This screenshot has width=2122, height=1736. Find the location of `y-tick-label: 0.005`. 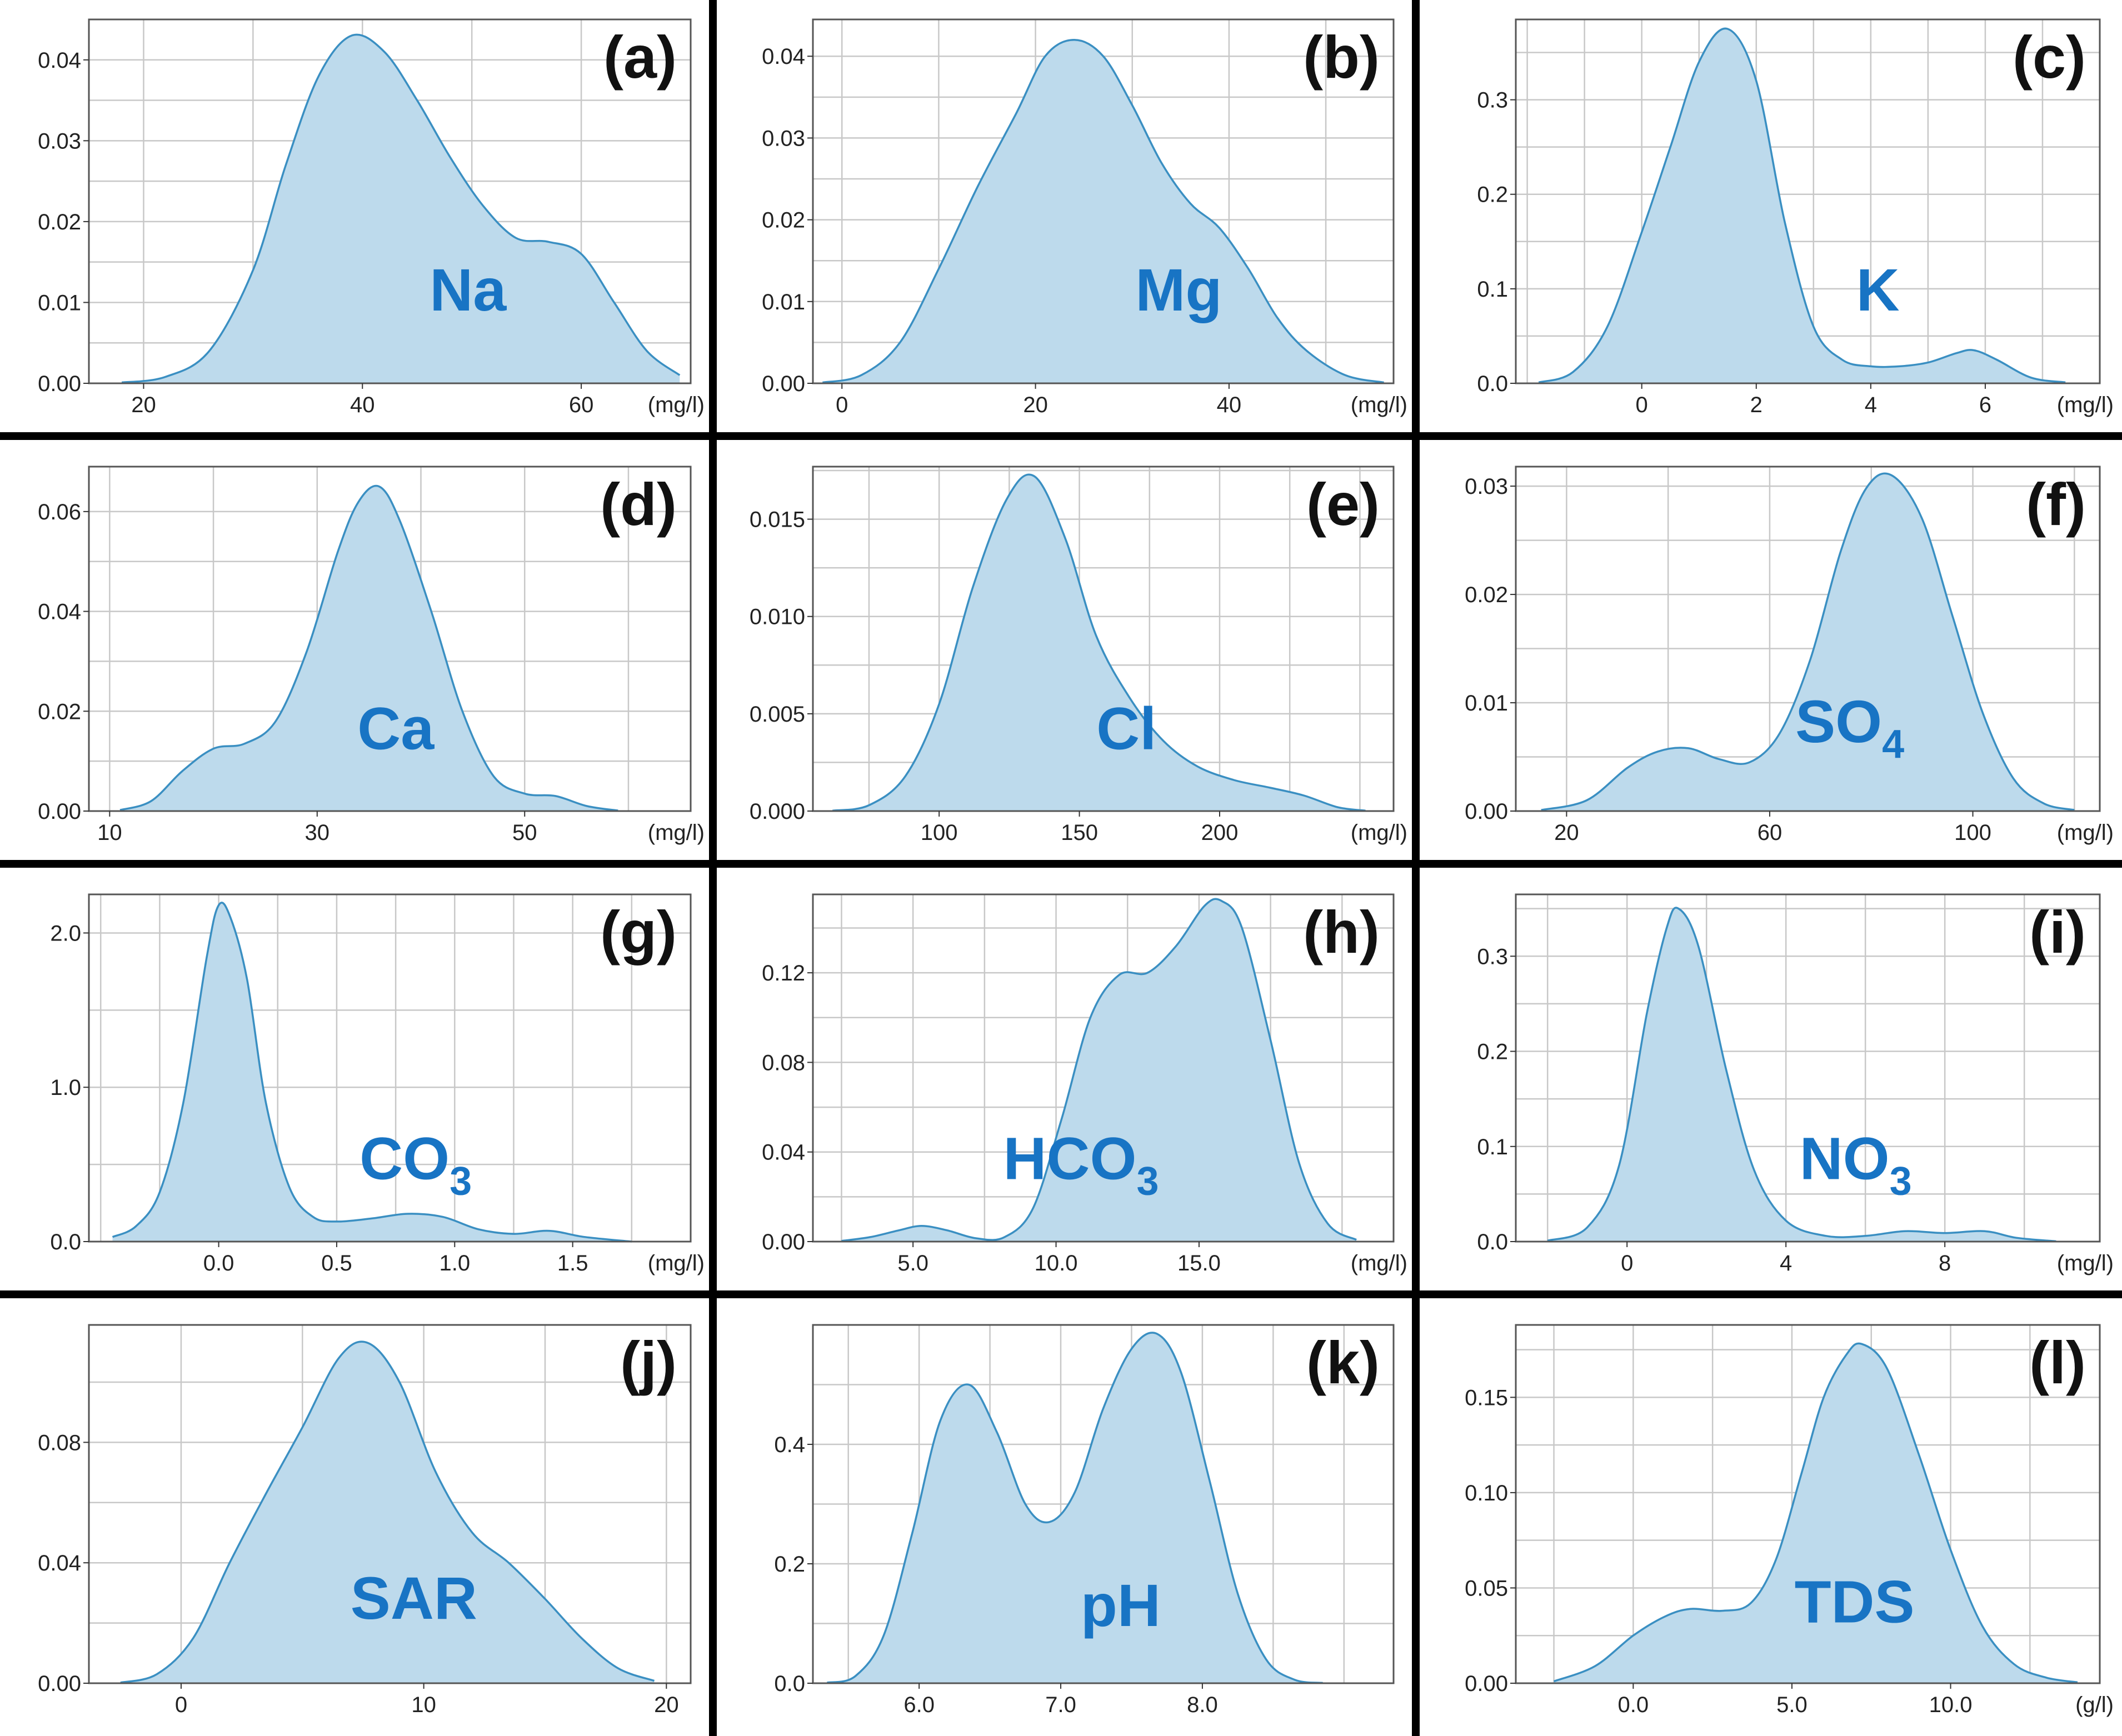

y-tick-label: 0.005 is located at coordinates (777, 714).